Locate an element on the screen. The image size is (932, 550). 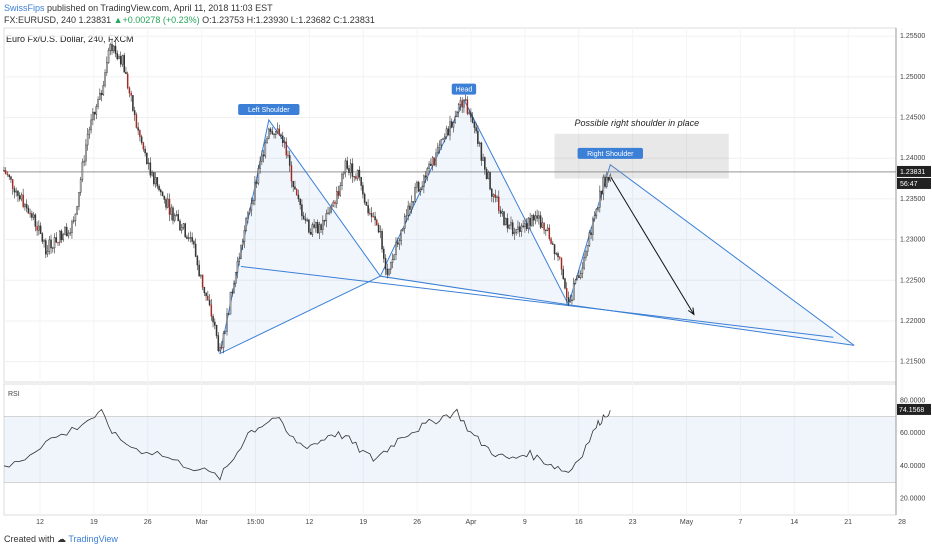
low-value: L:1.23682 is located at coordinates (310, 20).